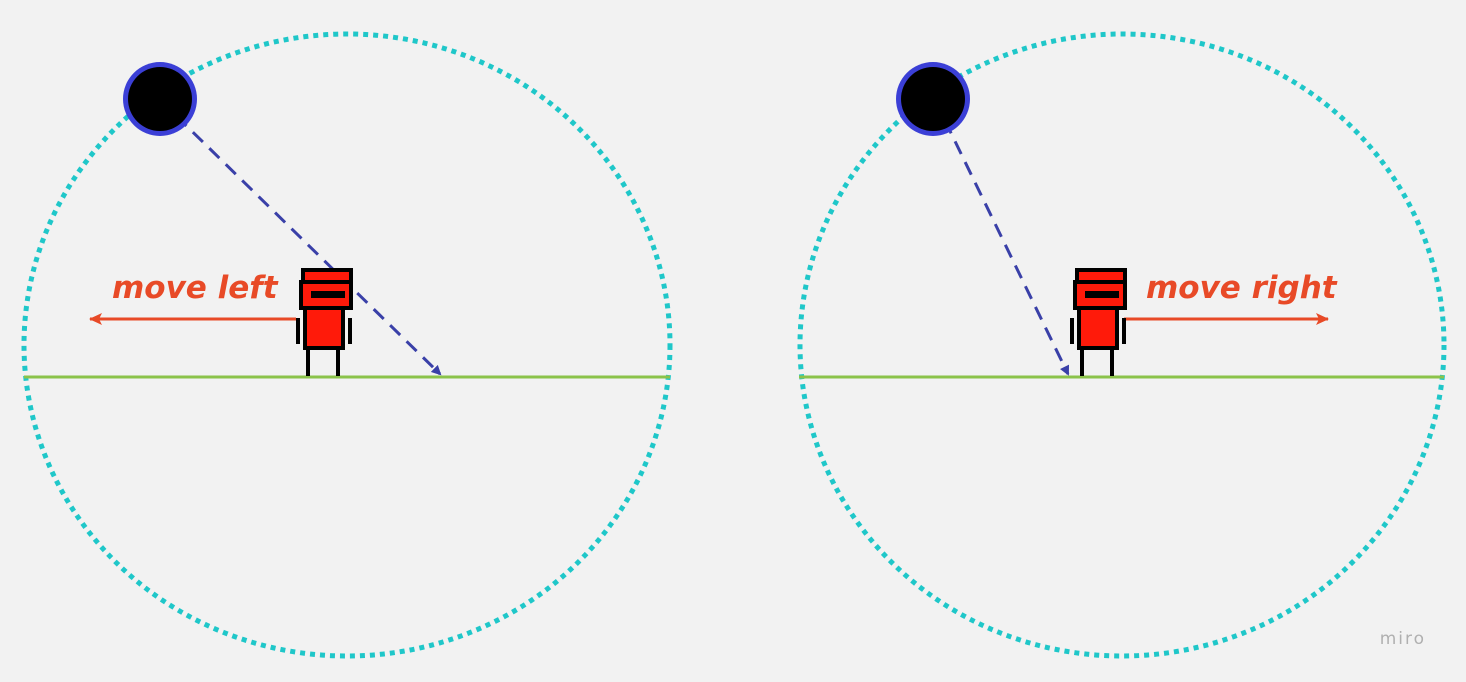  I want to click on miro-watermark: miro, so click(1402, 639).